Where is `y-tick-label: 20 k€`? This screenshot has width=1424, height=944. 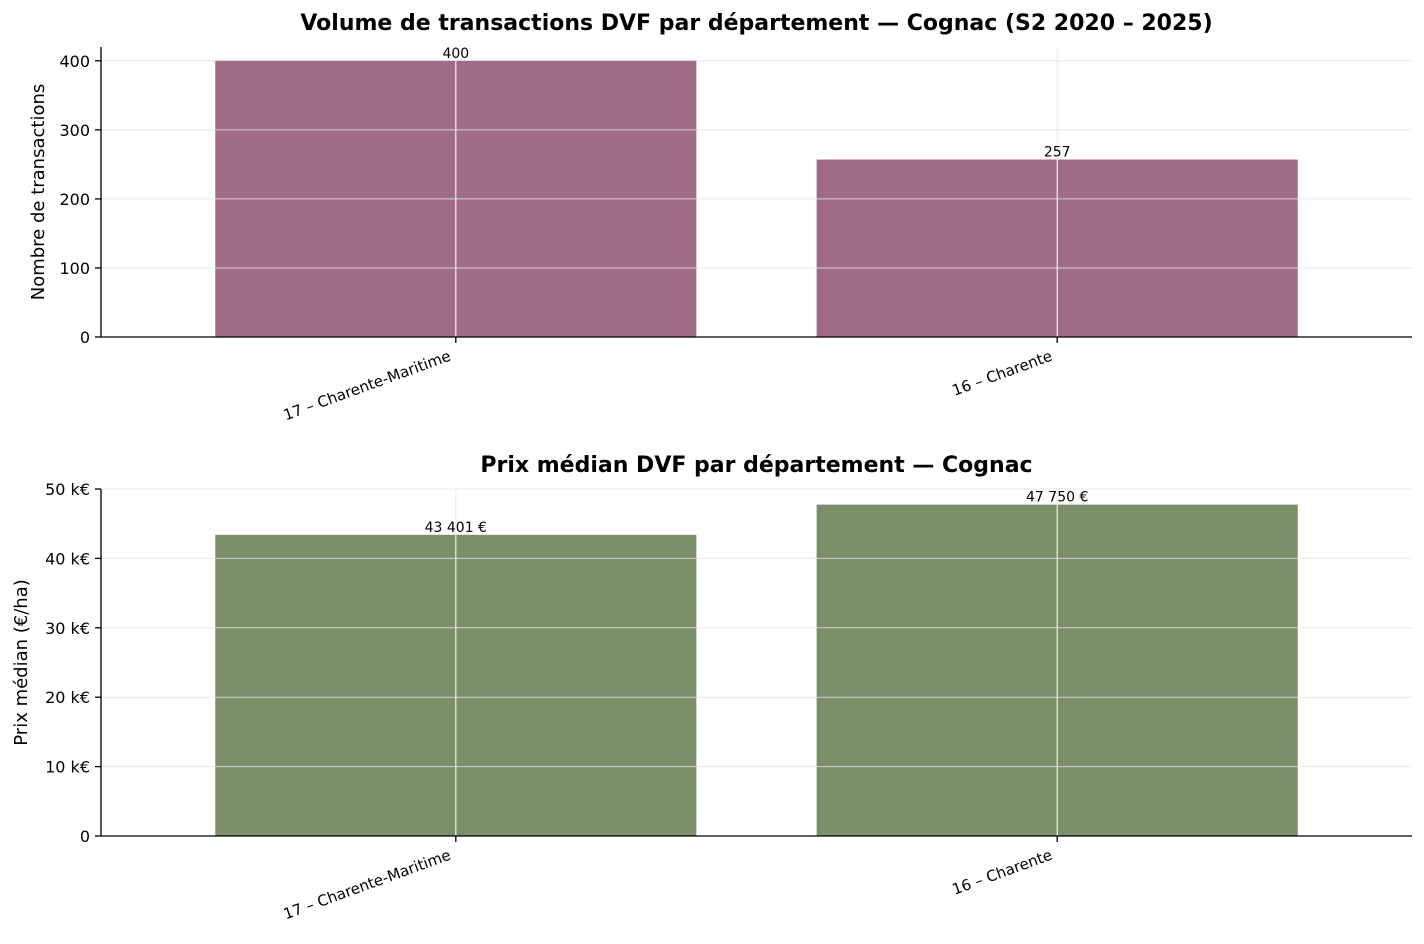 y-tick-label: 20 k€ is located at coordinates (67, 697).